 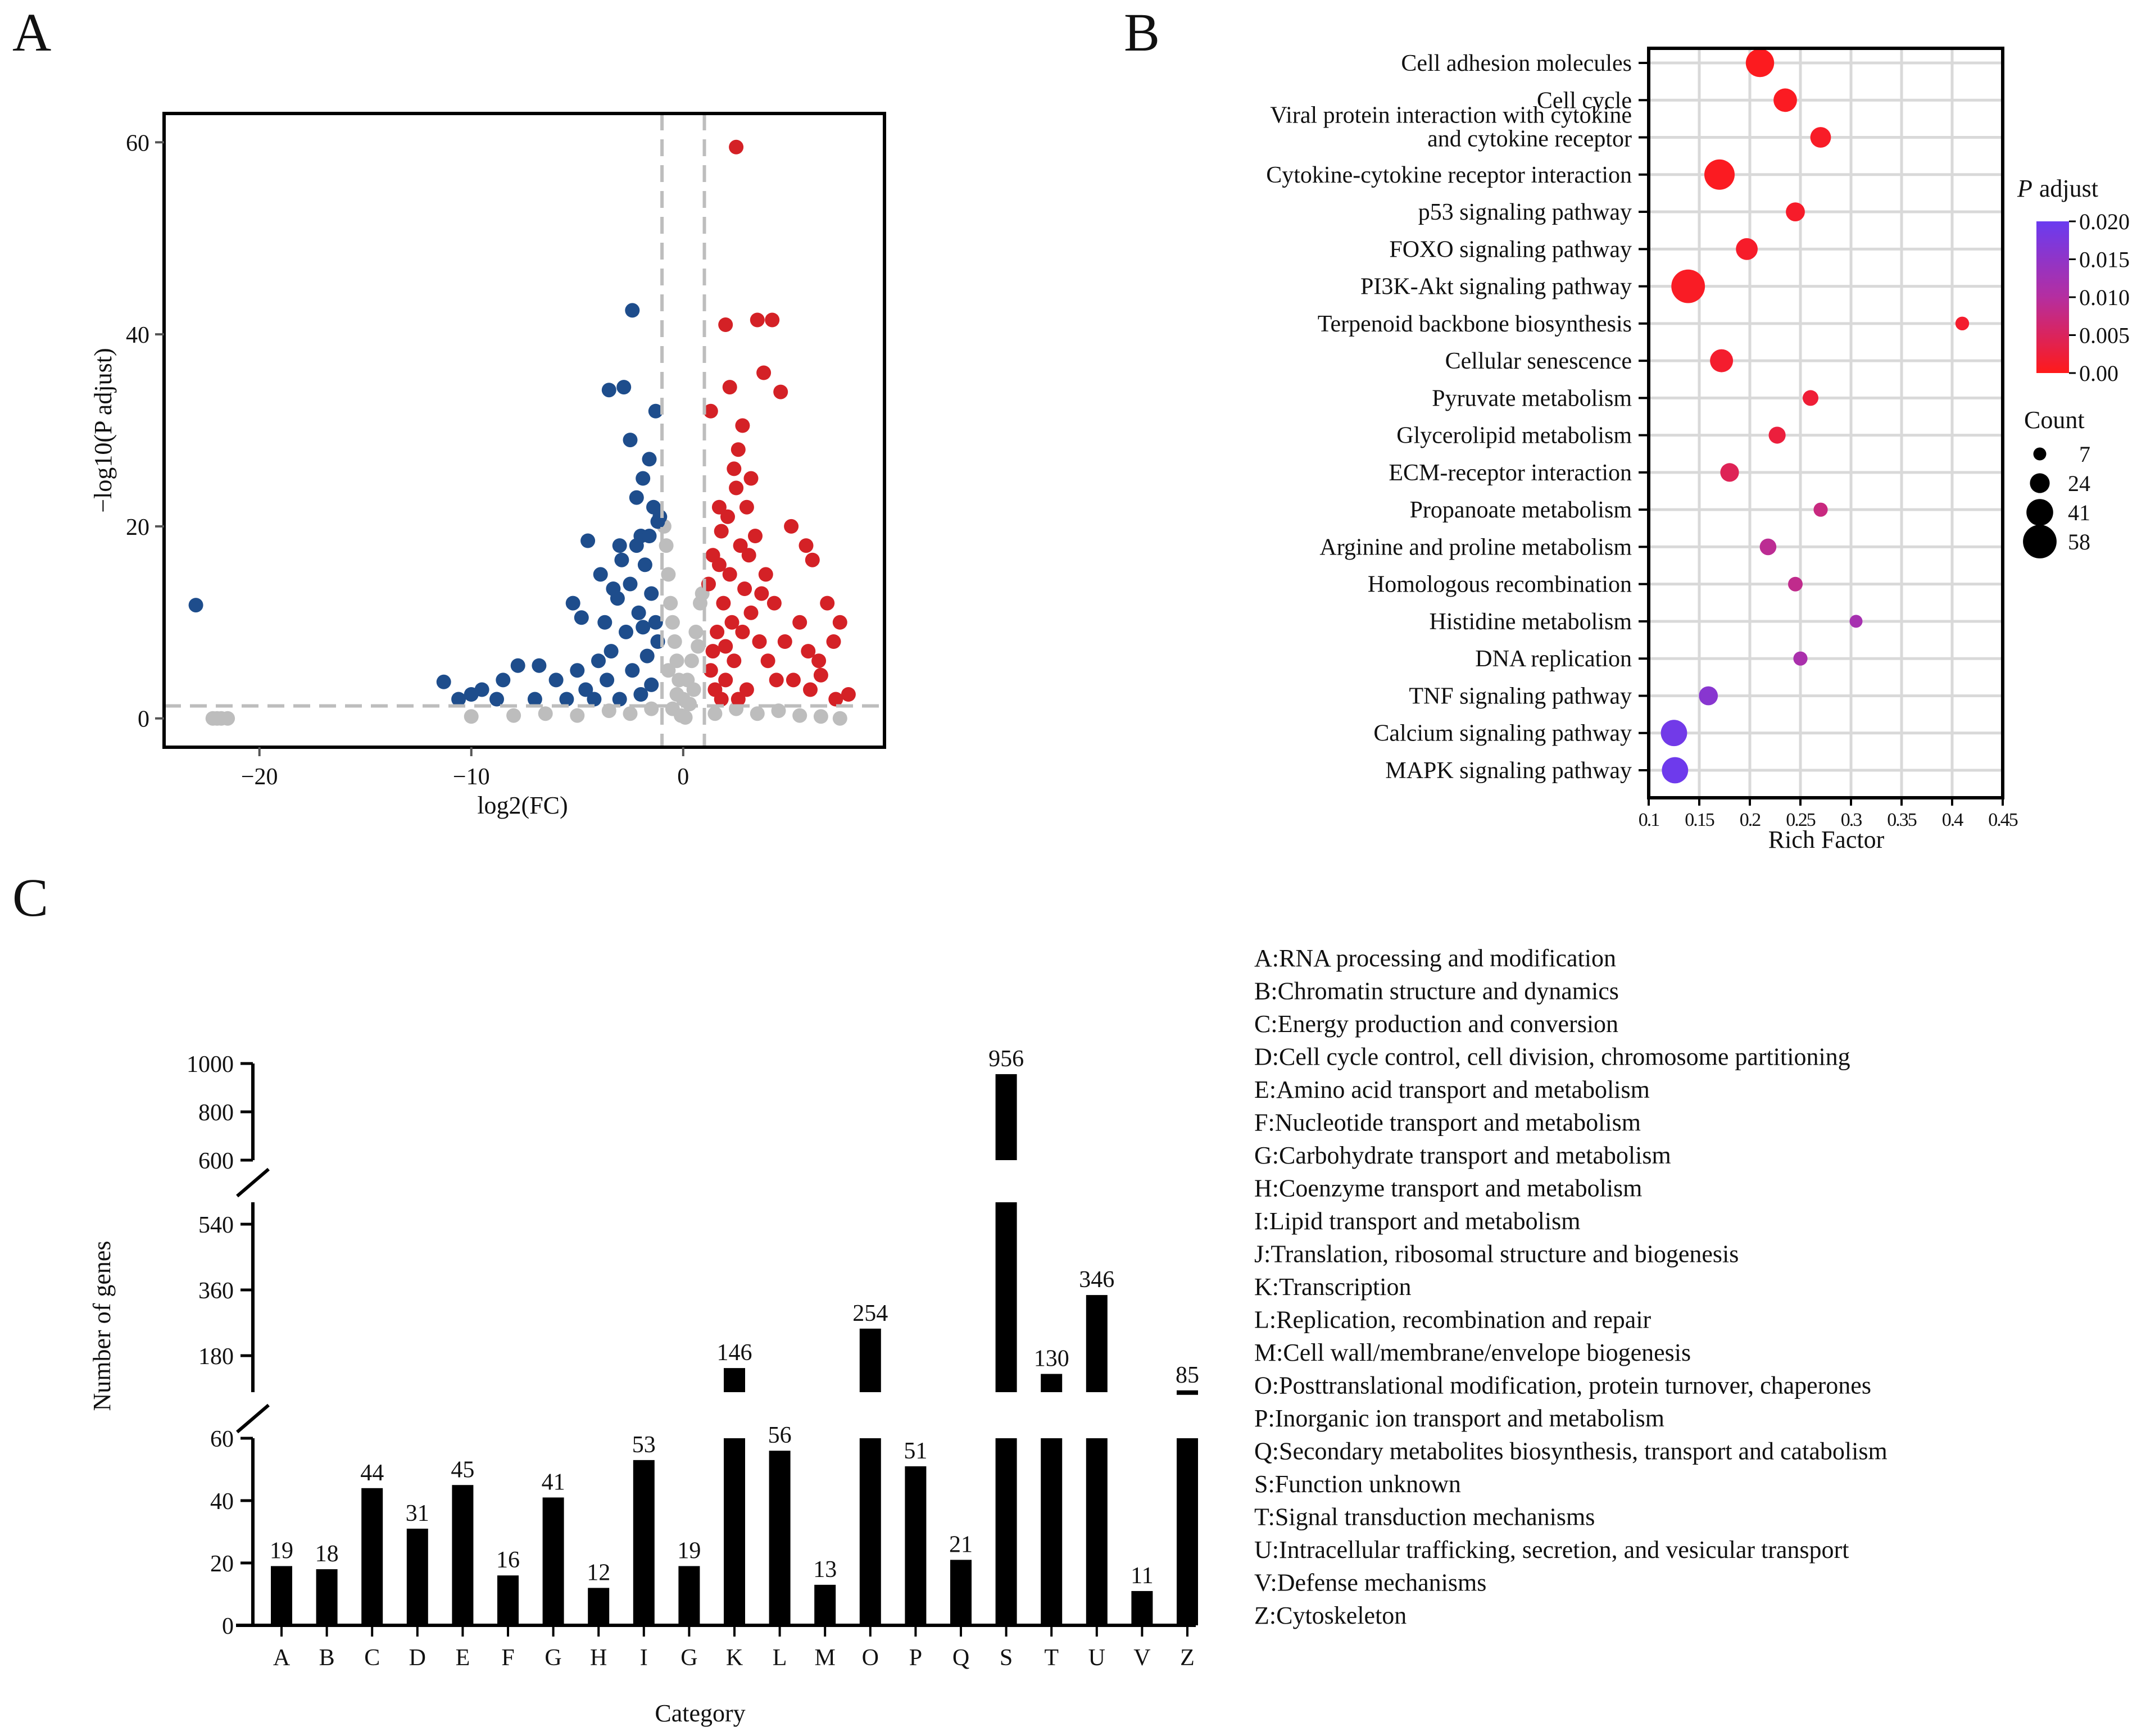 I want to click on pathway-label: ECM-receptor interaction, so click(x=1510, y=473).